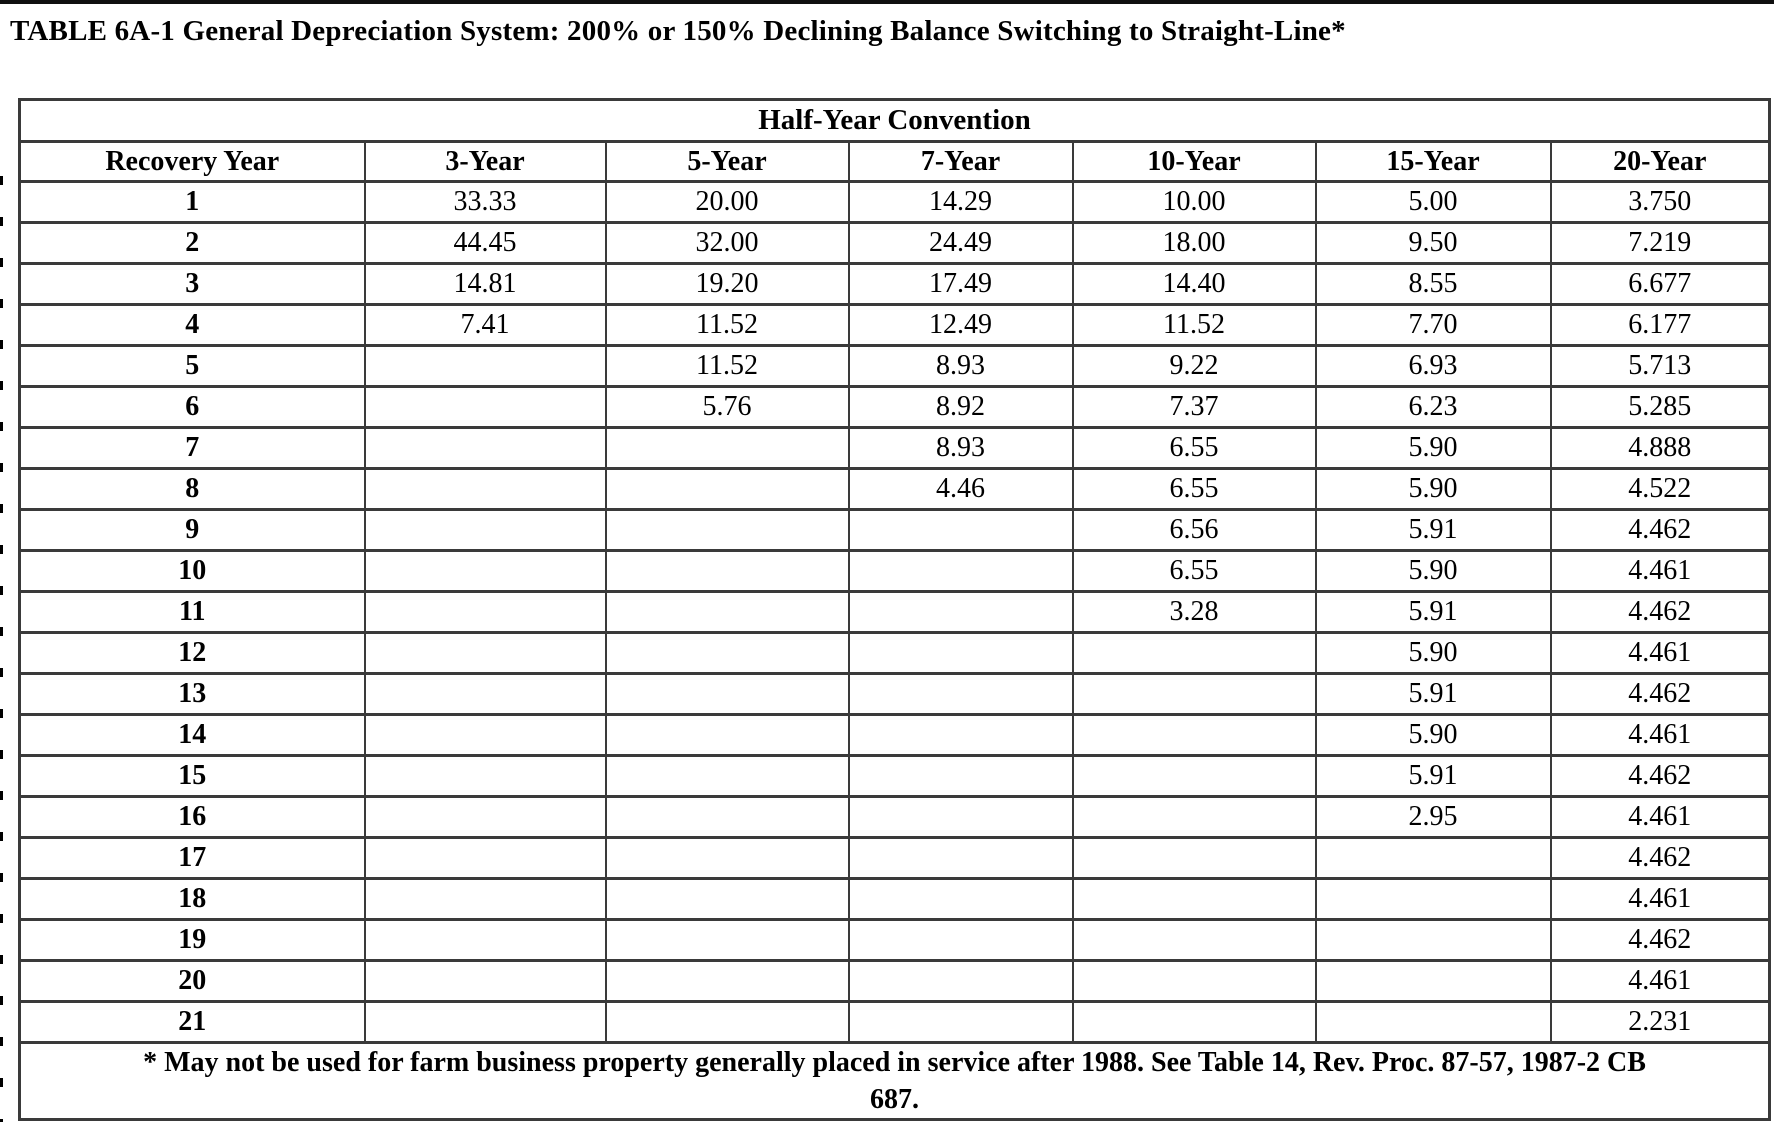  I want to click on value-cell: 7.70, so click(1433, 325).